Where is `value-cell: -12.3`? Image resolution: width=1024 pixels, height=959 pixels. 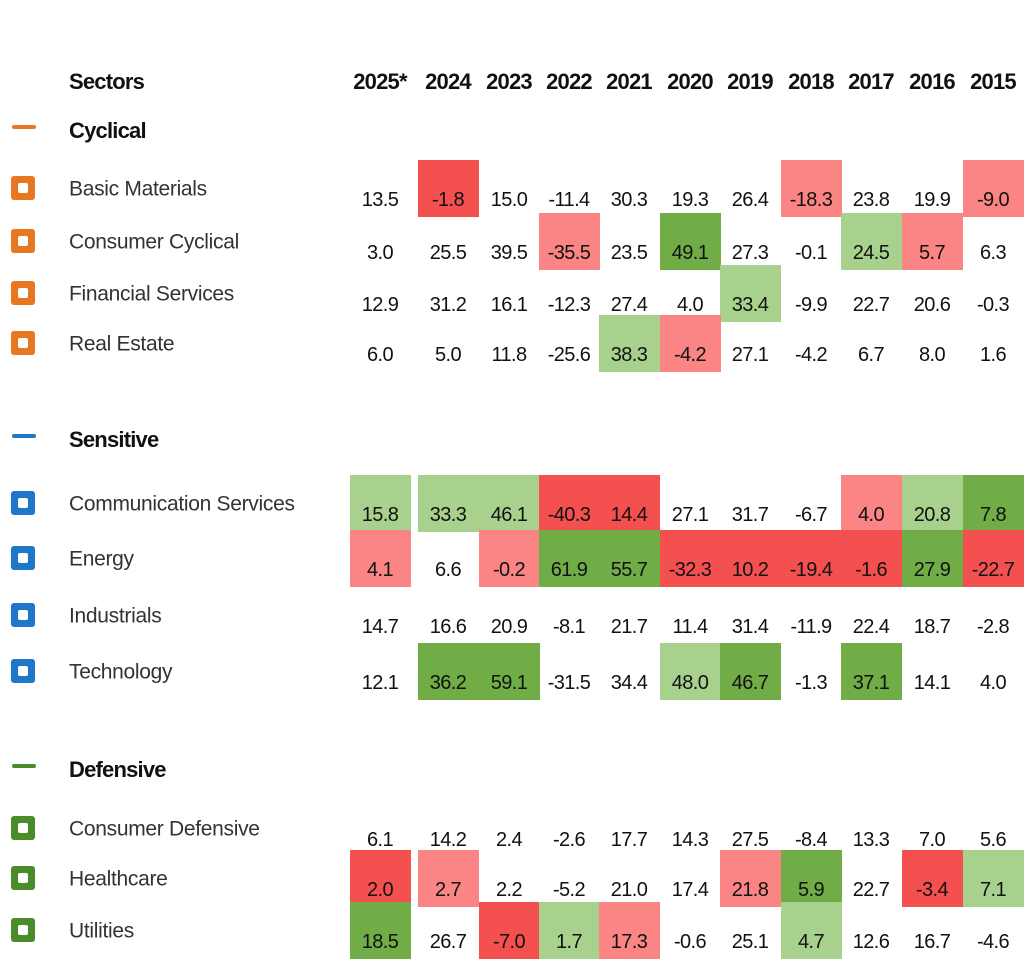
value-cell: -12.3 is located at coordinates (569, 305).